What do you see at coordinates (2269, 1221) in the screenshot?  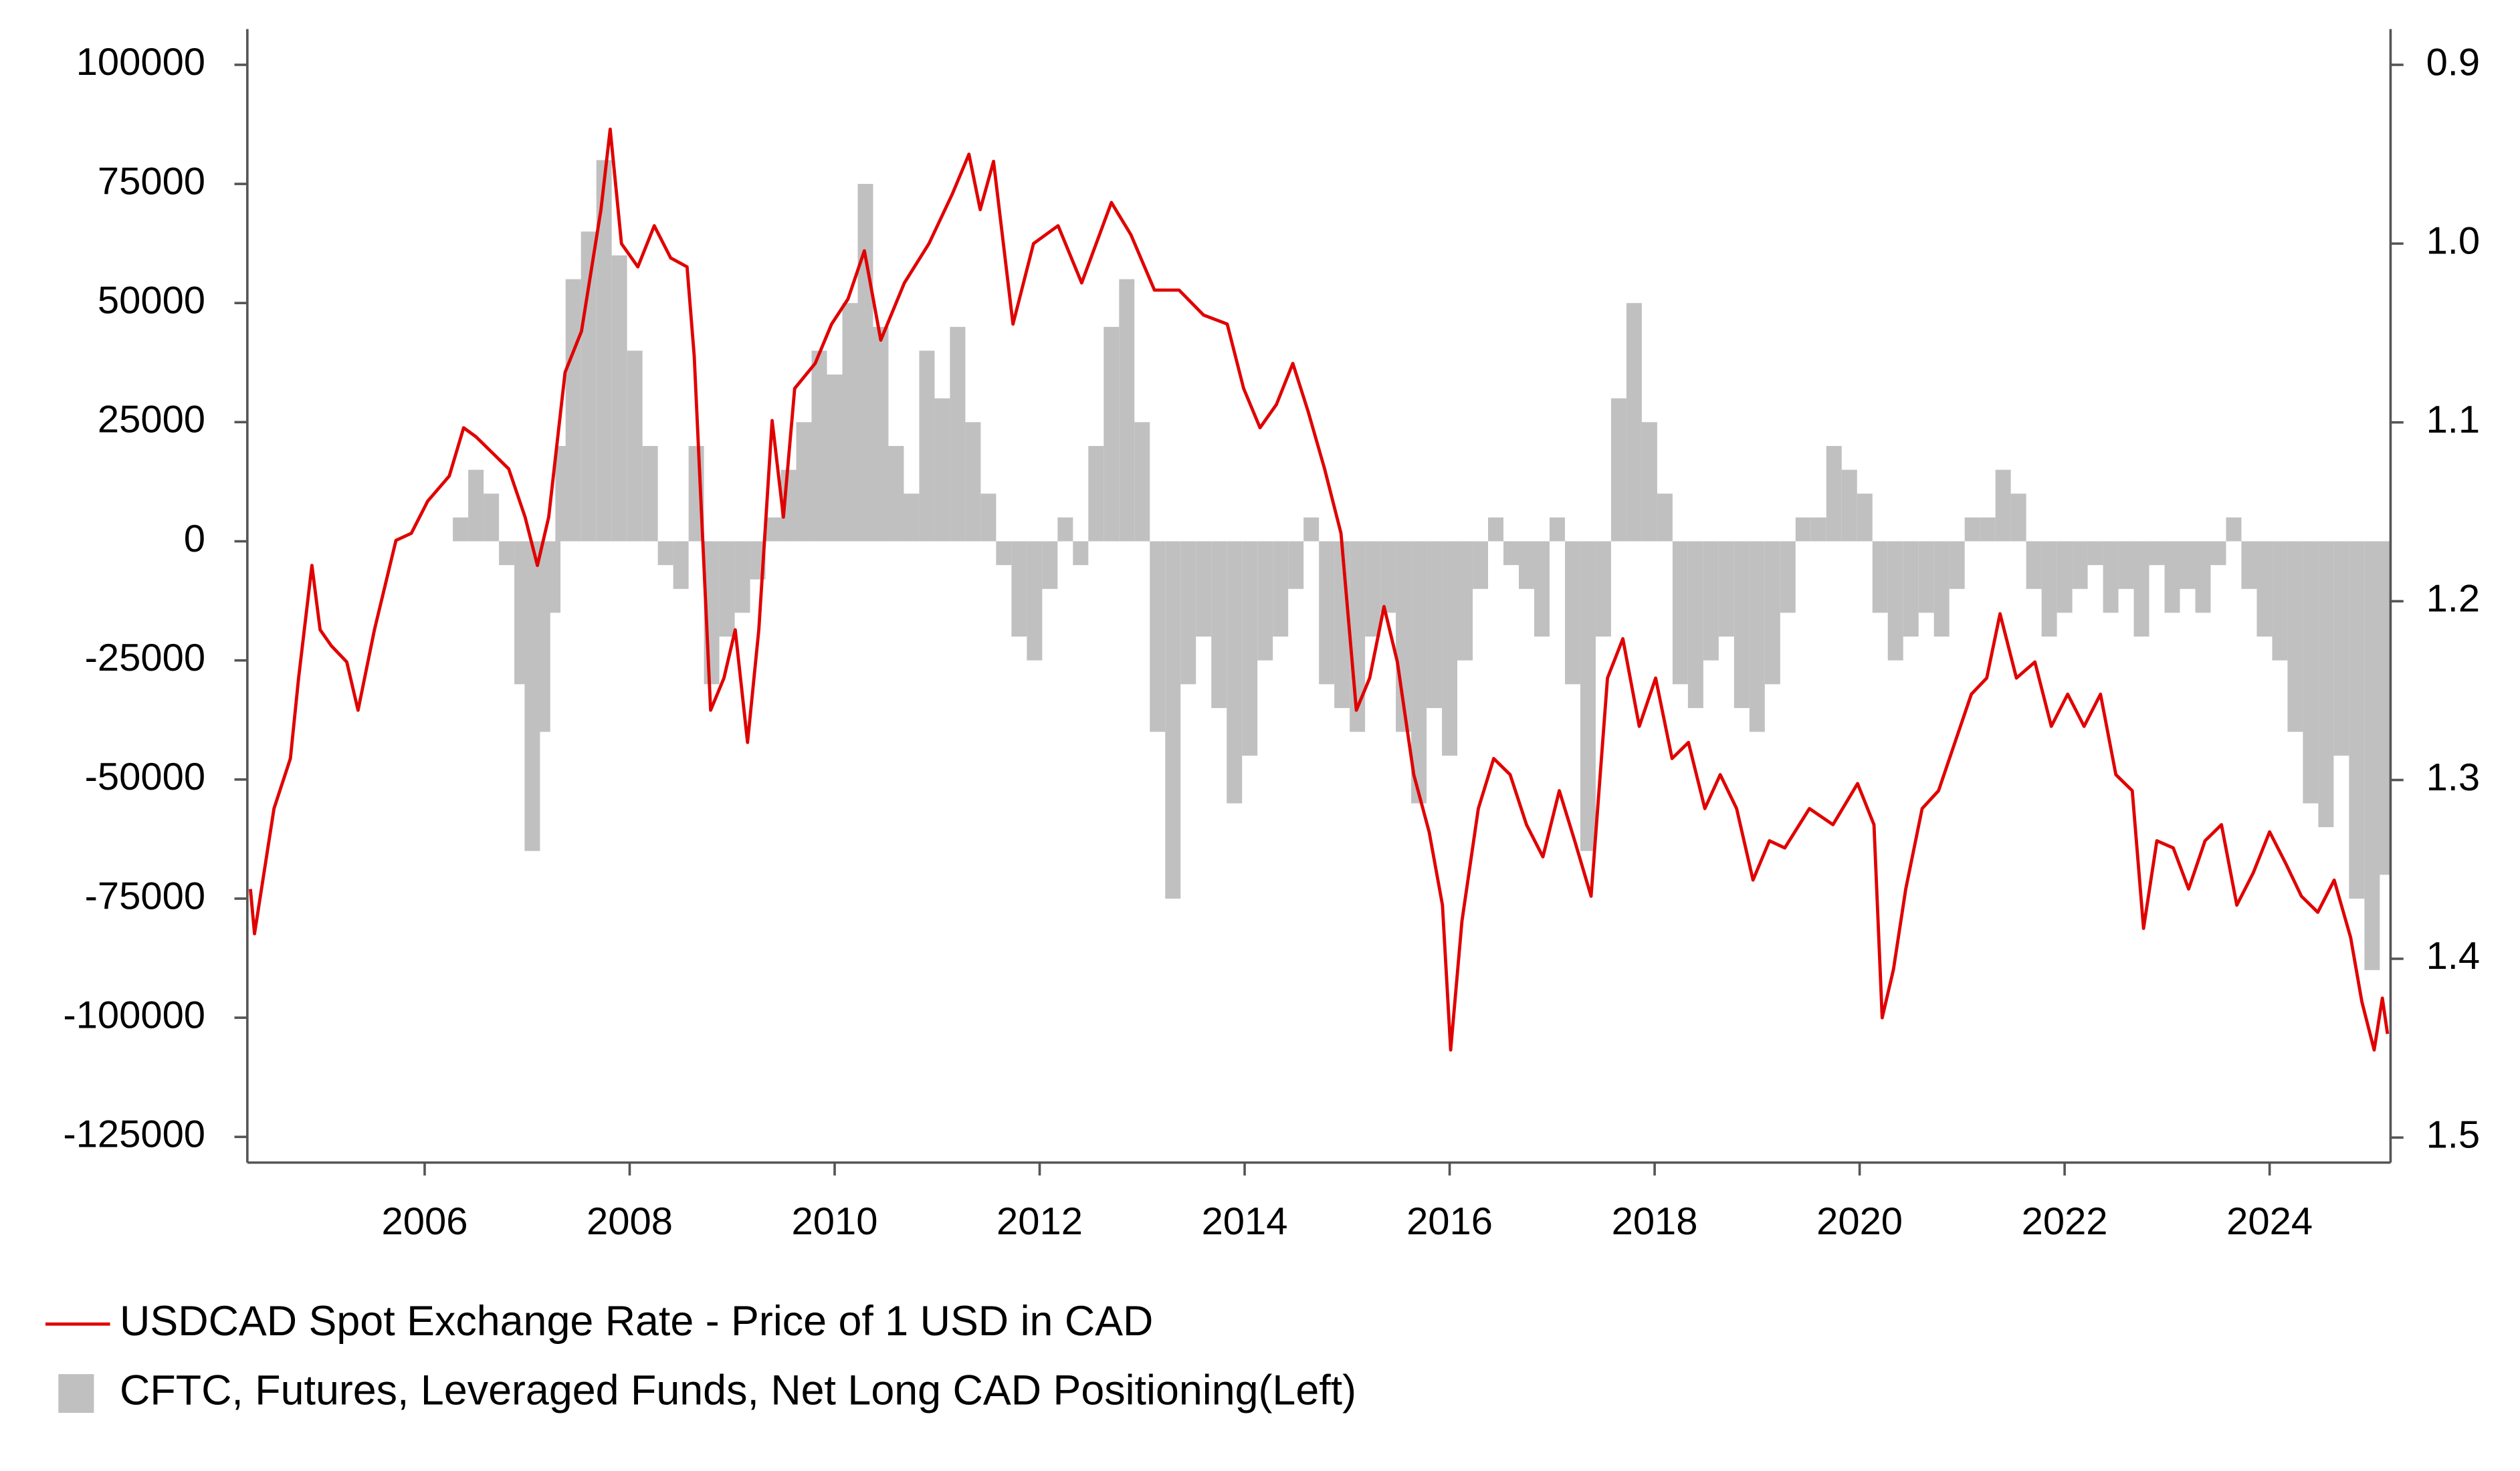 I see `x-tick-label: 2024` at bounding box center [2269, 1221].